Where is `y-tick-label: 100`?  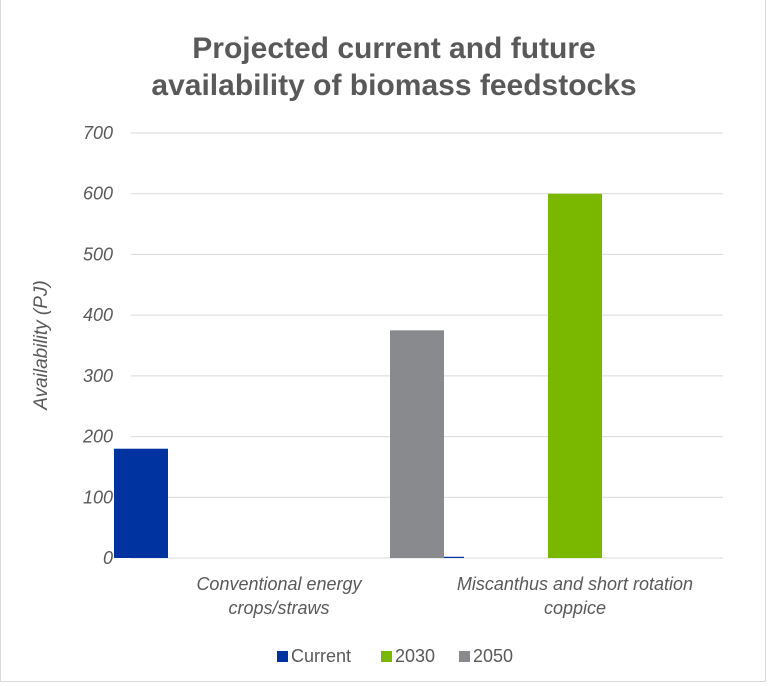
y-tick-label: 100 is located at coordinates (98, 497).